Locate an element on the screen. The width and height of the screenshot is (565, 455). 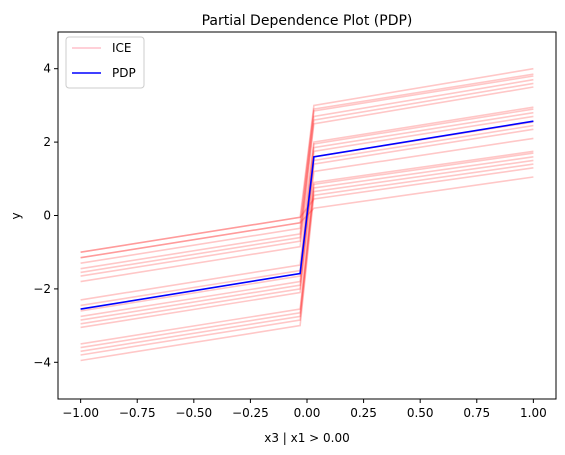
x-tick-label: 0.50 is located at coordinates (420, 413).